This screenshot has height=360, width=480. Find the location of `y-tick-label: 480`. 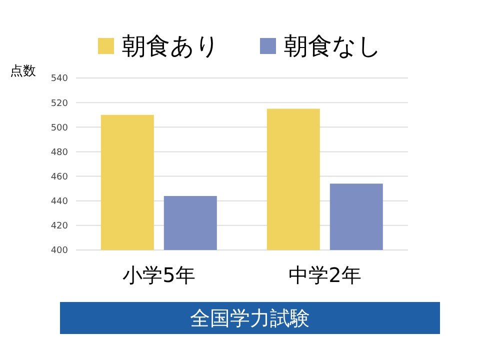

y-tick-label: 480 is located at coordinates (59, 153).